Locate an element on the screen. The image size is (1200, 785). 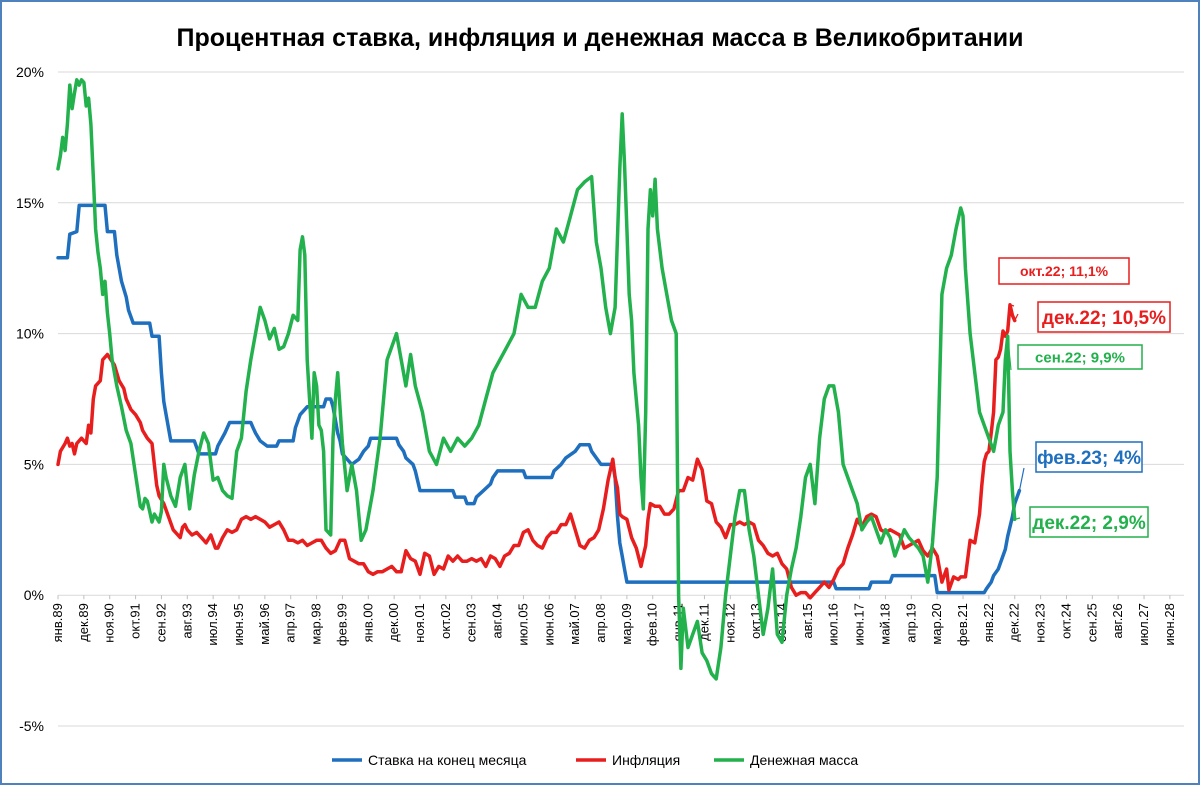
x-tick-label: янв.22 is located at coordinates (988, 622).